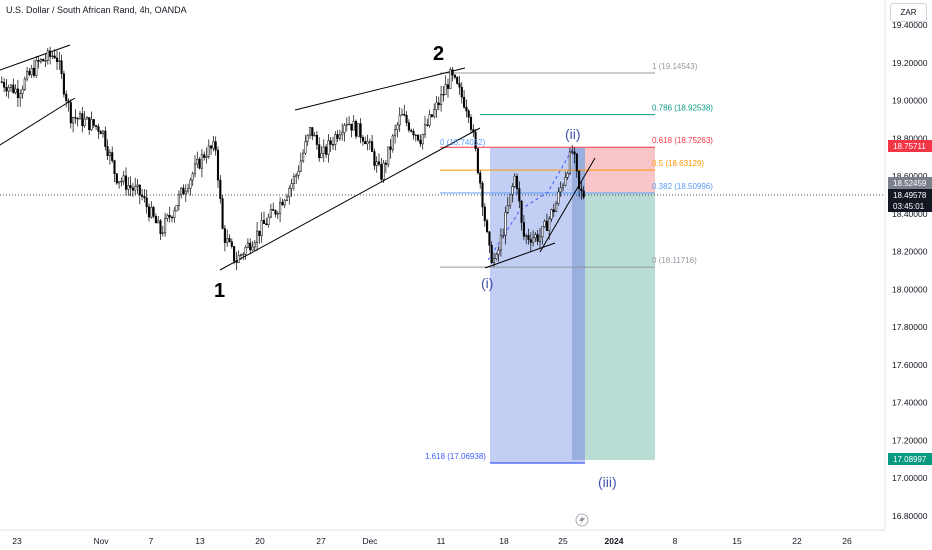 Image resolution: width=932 pixels, height=550 pixels. Describe the element at coordinates (537, 305) in the screenshot. I see `blue-projection-box` at that location.